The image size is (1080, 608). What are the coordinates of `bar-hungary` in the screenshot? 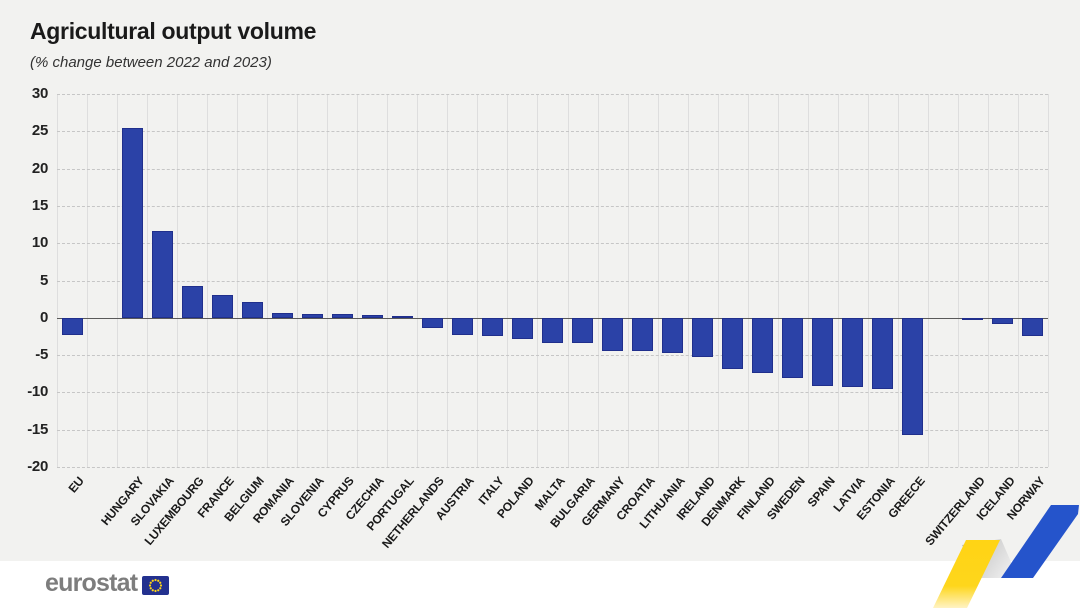 It's located at (132, 223).